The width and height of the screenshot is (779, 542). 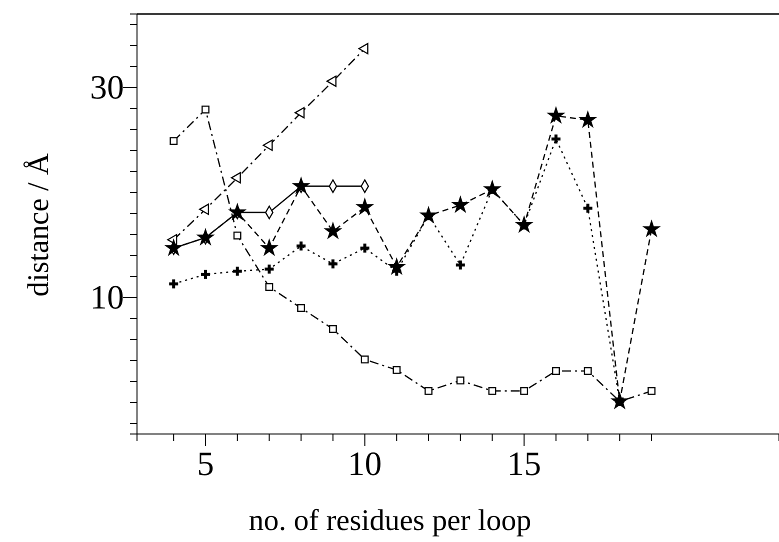 What do you see at coordinates (390, 520) in the screenshot?
I see `x-axis-title: no. of residues per loop` at bounding box center [390, 520].